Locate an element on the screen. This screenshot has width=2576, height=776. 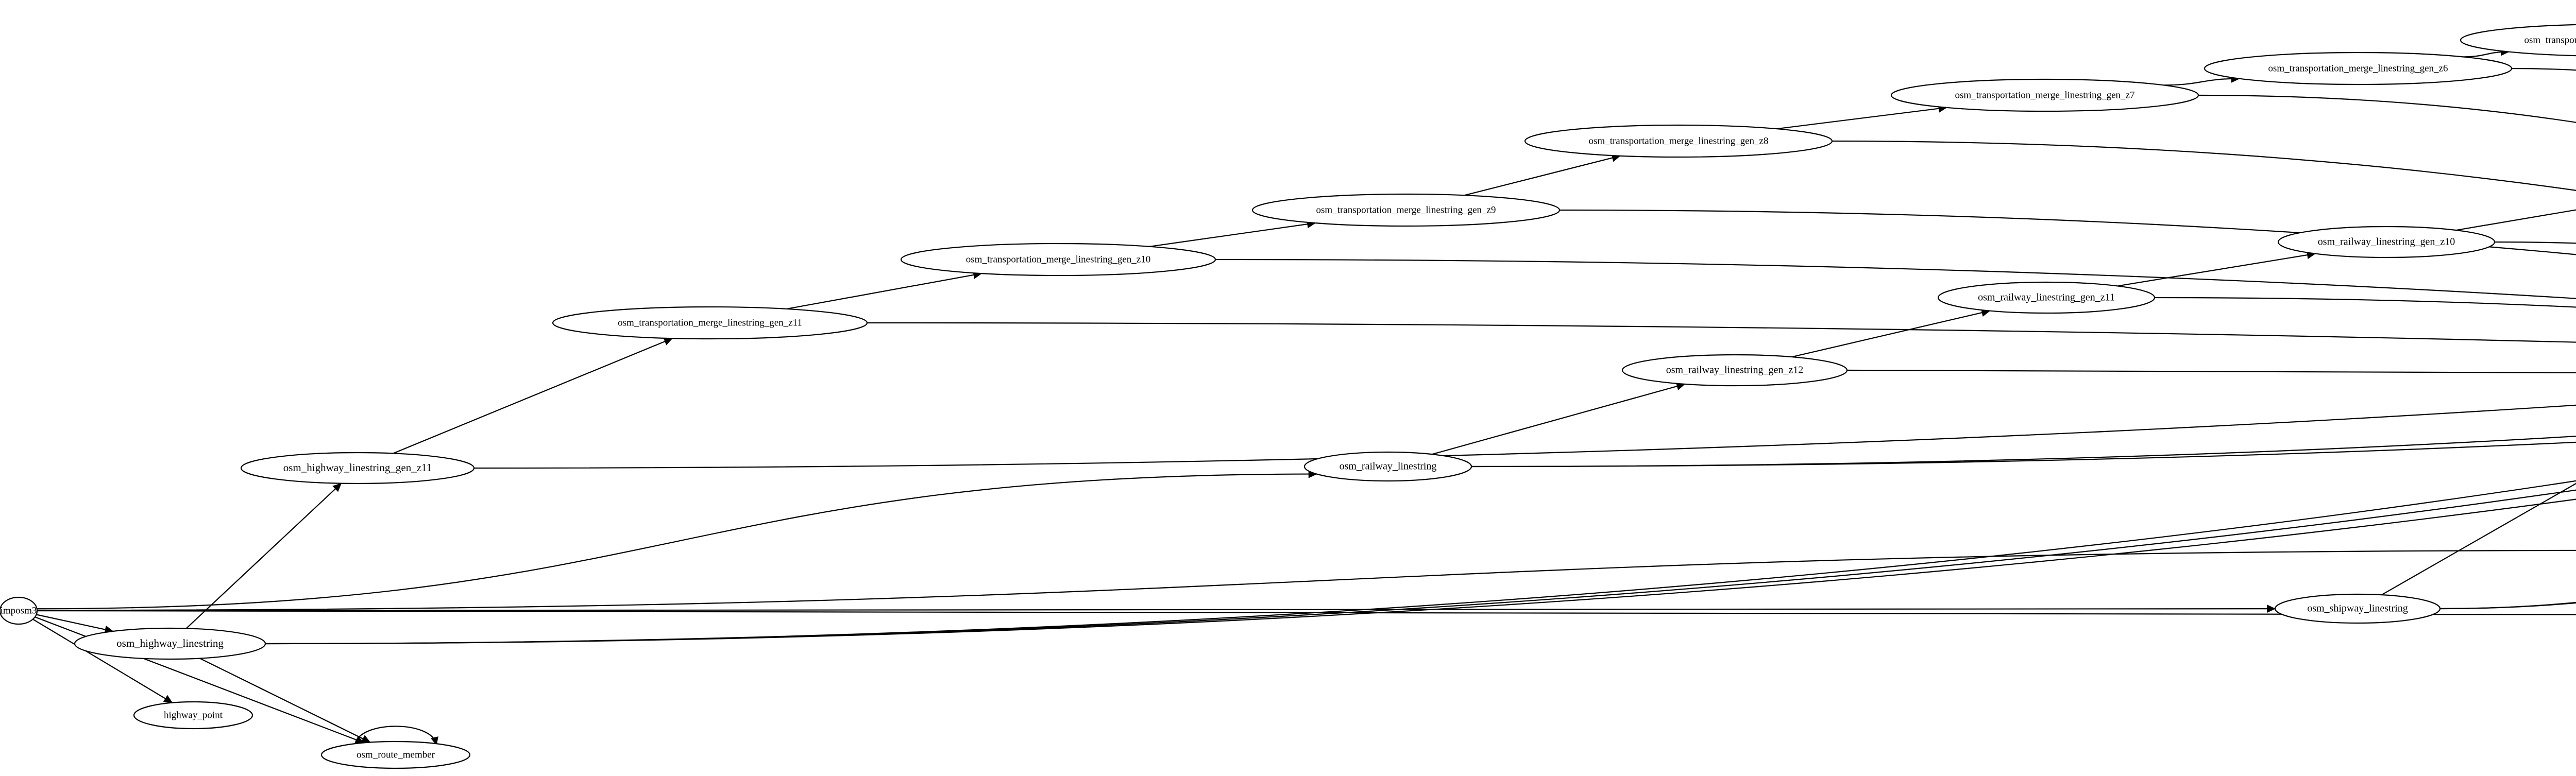
node-hw_point: highway_point is located at coordinates (193, 715).